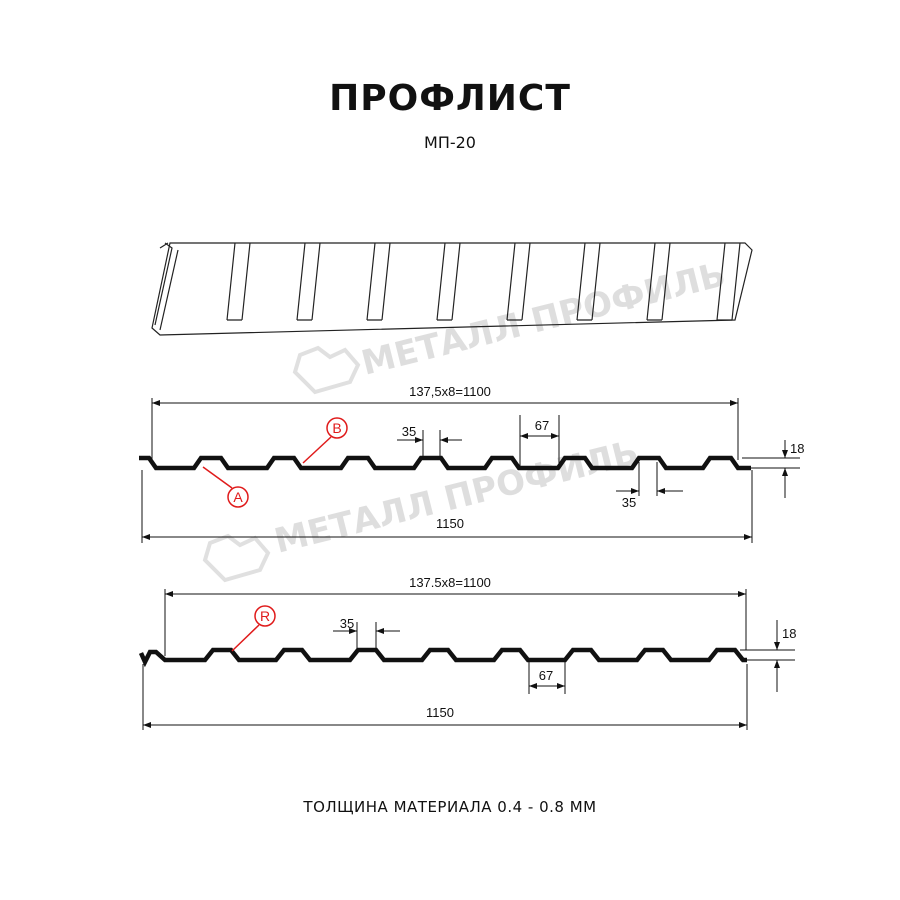  What do you see at coordinates (629, 502) in the screenshot?
I see `dim-label-35-bottom: 35` at bounding box center [629, 502].